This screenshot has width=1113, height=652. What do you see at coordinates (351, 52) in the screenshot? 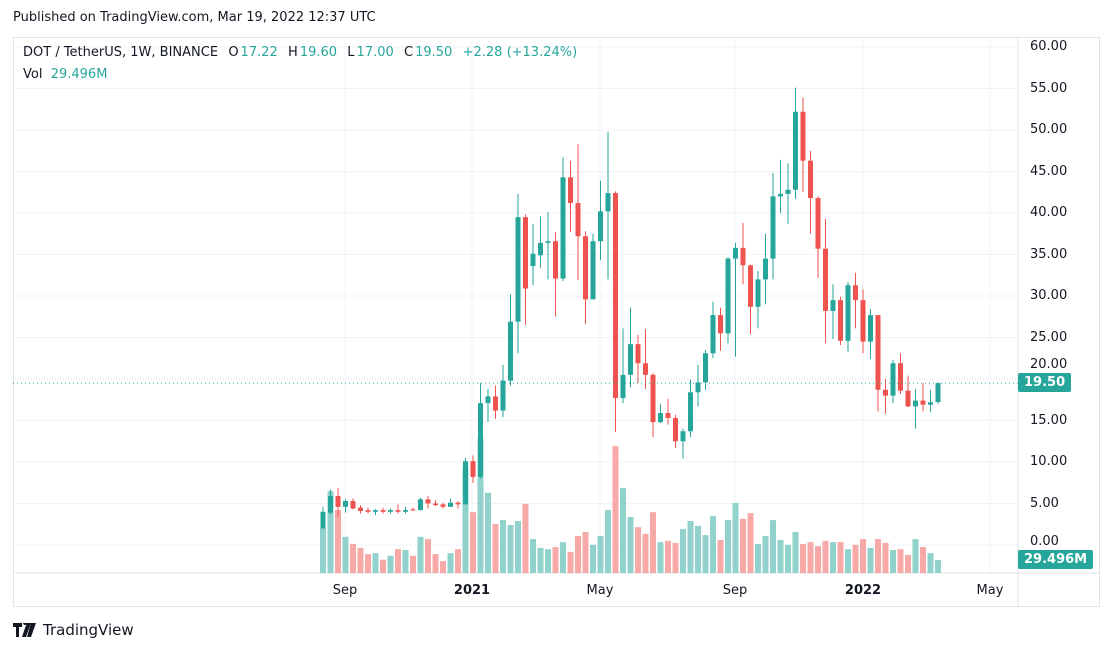
I see `low-label: L` at bounding box center [351, 52].